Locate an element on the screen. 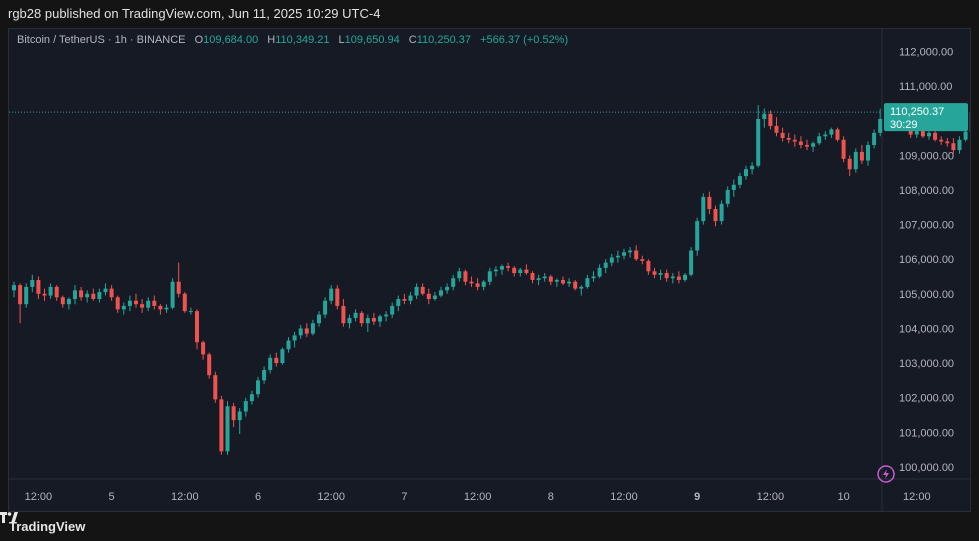  open-value: 109,684.00 is located at coordinates (231, 40).